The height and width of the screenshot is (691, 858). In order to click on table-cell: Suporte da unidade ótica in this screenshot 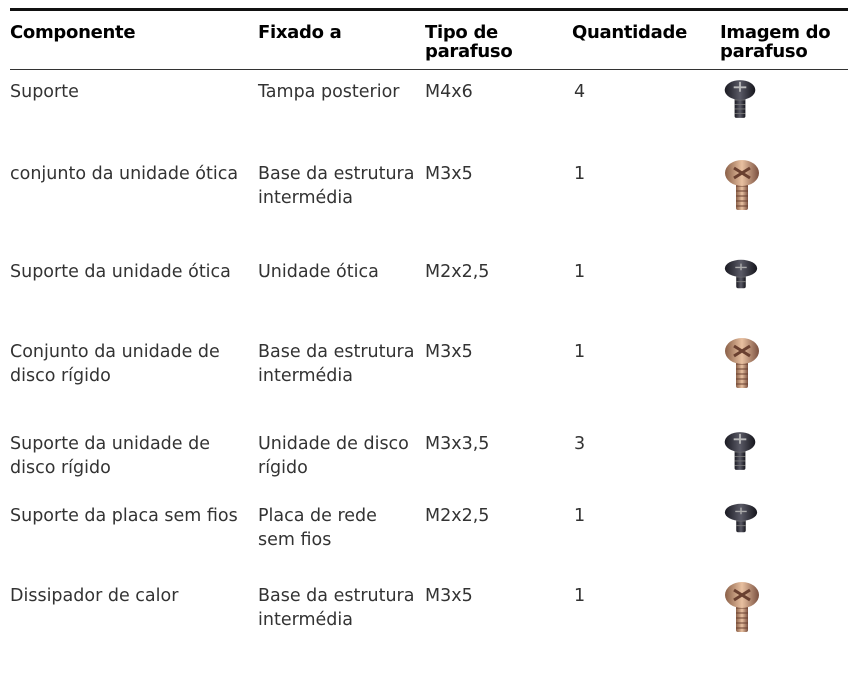, I will do `click(120, 271)`.